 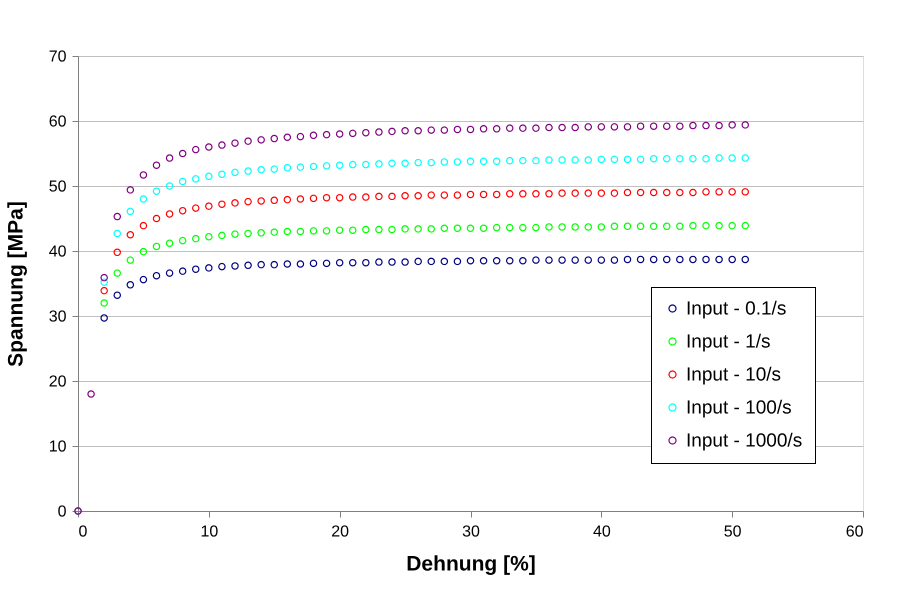 I want to click on legend-label: Input - 100/s, so click(x=739, y=408).